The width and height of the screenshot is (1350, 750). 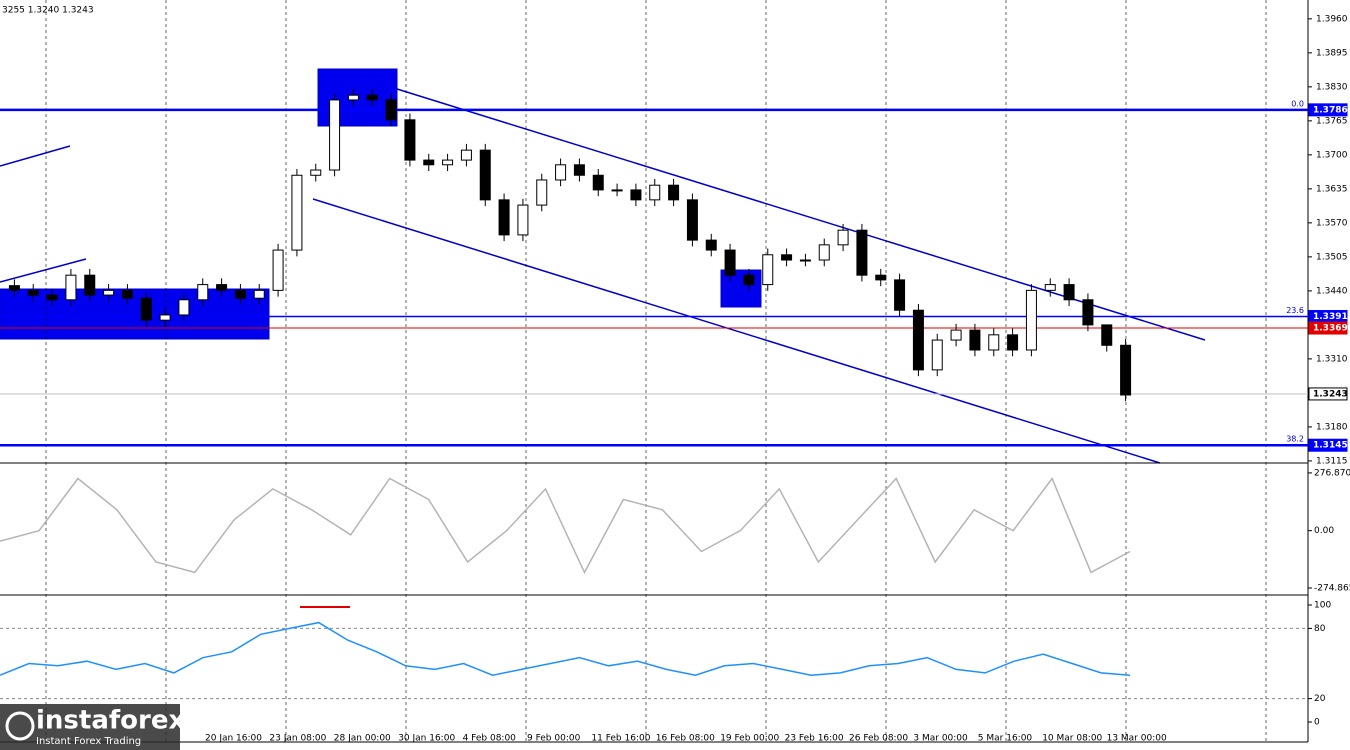 What do you see at coordinates (233, 739) in the screenshot?
I see `x-tick-label: 20 Jan 16:00` at bounding box center [233, 739].